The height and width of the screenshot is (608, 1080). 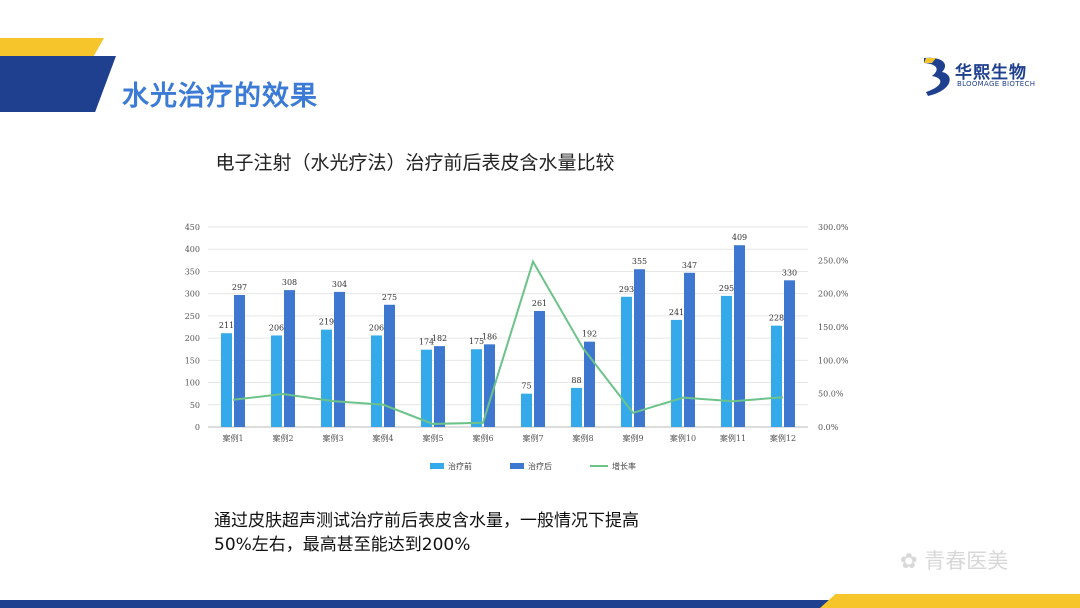 What do you see at coordinates (689, 265) in the screenshot?
I see `value-label-after: 347` at bounding box center [689, 265].